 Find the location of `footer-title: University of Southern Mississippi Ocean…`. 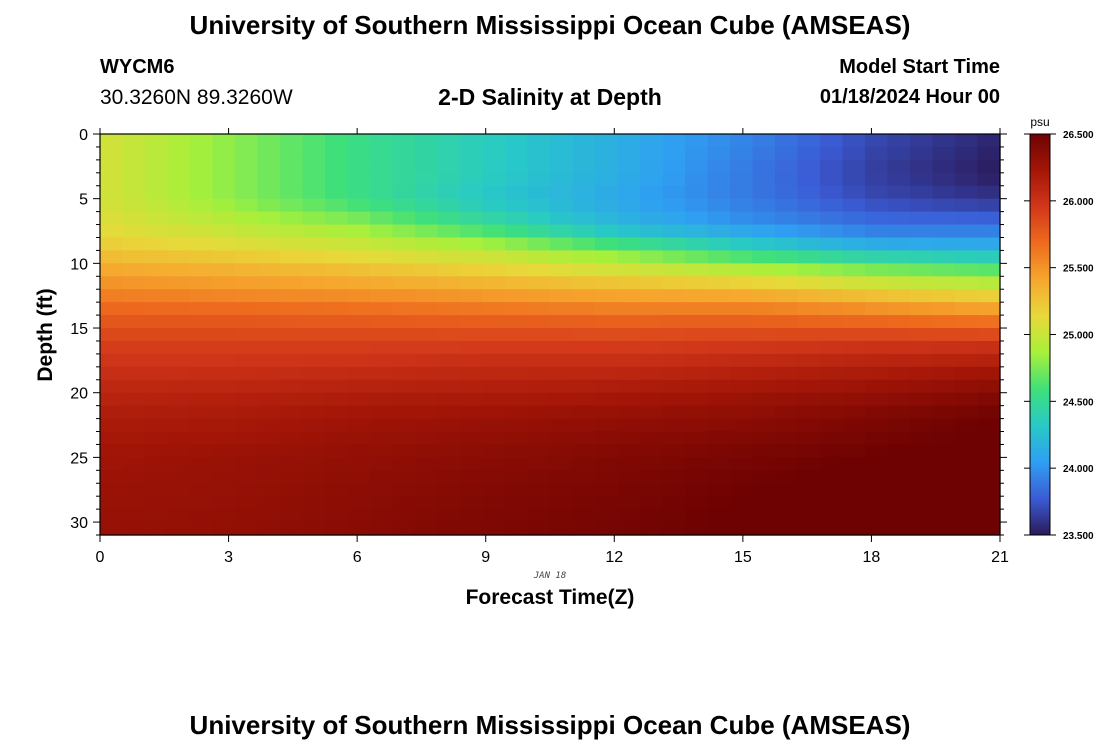

footer-title: University of Southern Mississippi Ocean… is located at coordinates (550, 725).